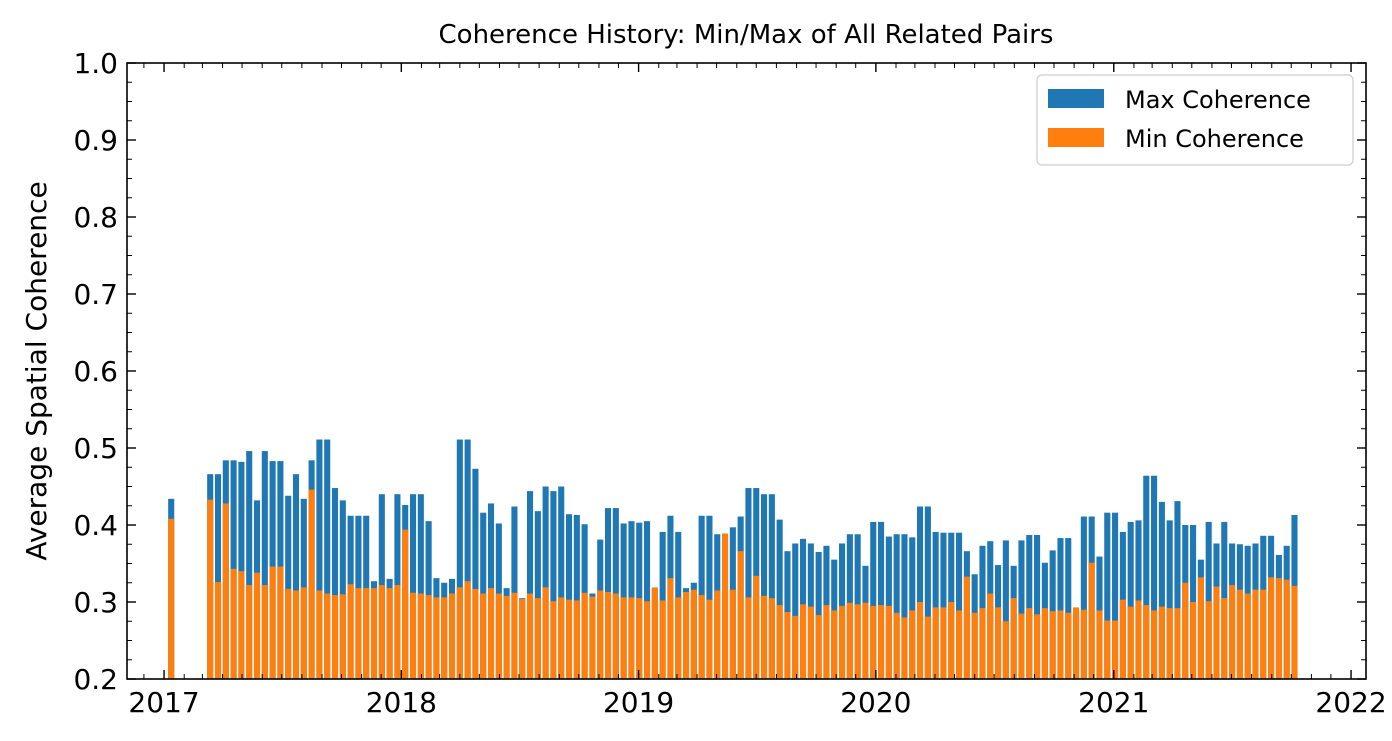 The height and width of the screenshot is (741, 1392). Describe the element at coordinates (95, 63) in the screenshot. I see `y-tick-label: 1.0` at that location.